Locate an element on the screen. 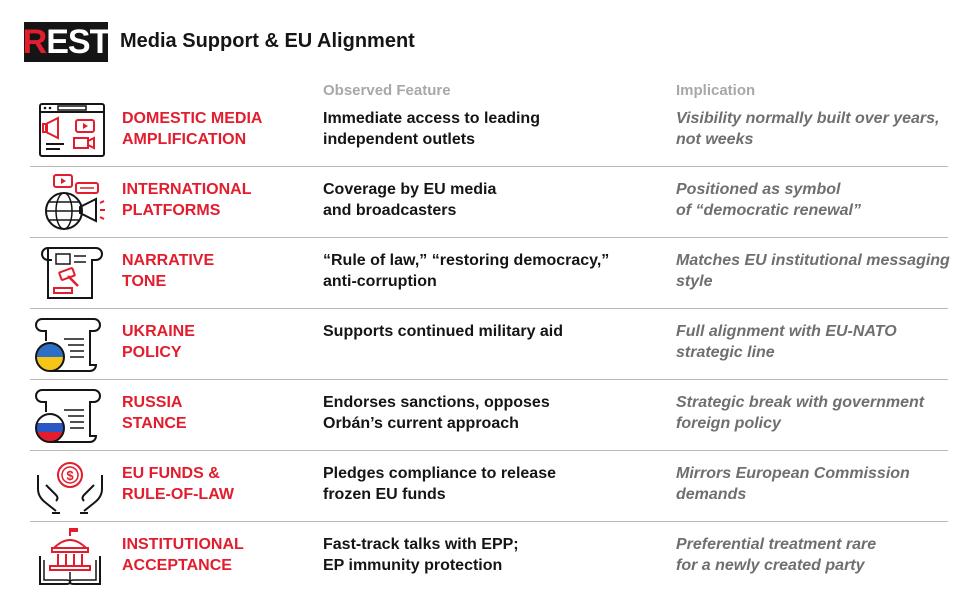 The height and width of the screenshot is (616, 974). row-feature: Coverage by EU media and broadcasters is located at coordinates (410, 200).